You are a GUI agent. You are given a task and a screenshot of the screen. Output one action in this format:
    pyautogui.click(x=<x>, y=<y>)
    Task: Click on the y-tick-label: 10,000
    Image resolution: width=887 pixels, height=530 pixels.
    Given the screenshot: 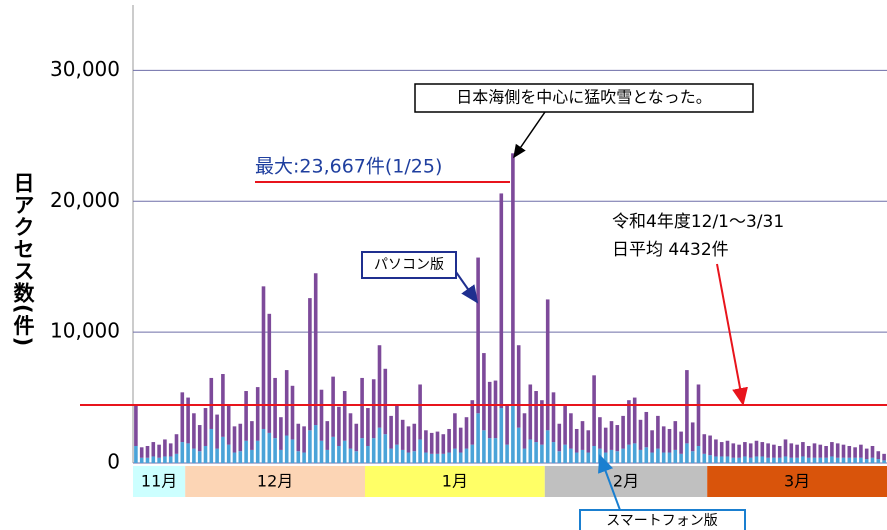 What is the action you would take?
    pyautogui.click(x=85, y=331)
    